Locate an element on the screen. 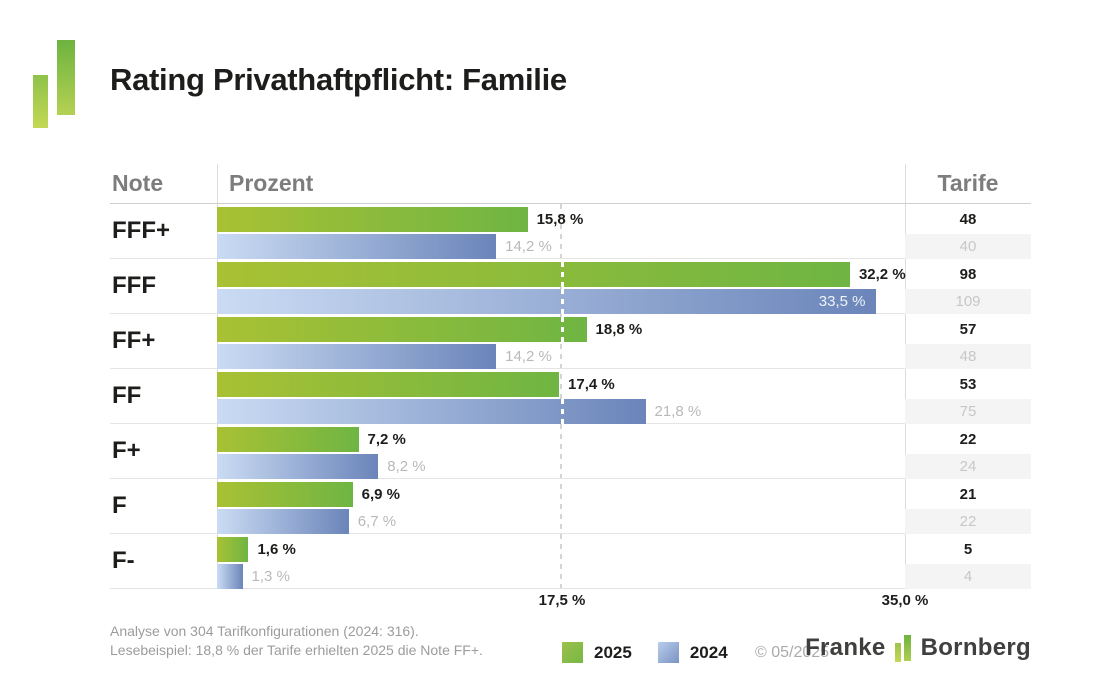  tarife-cell: 57 48 is located at coordinates (968, 341).